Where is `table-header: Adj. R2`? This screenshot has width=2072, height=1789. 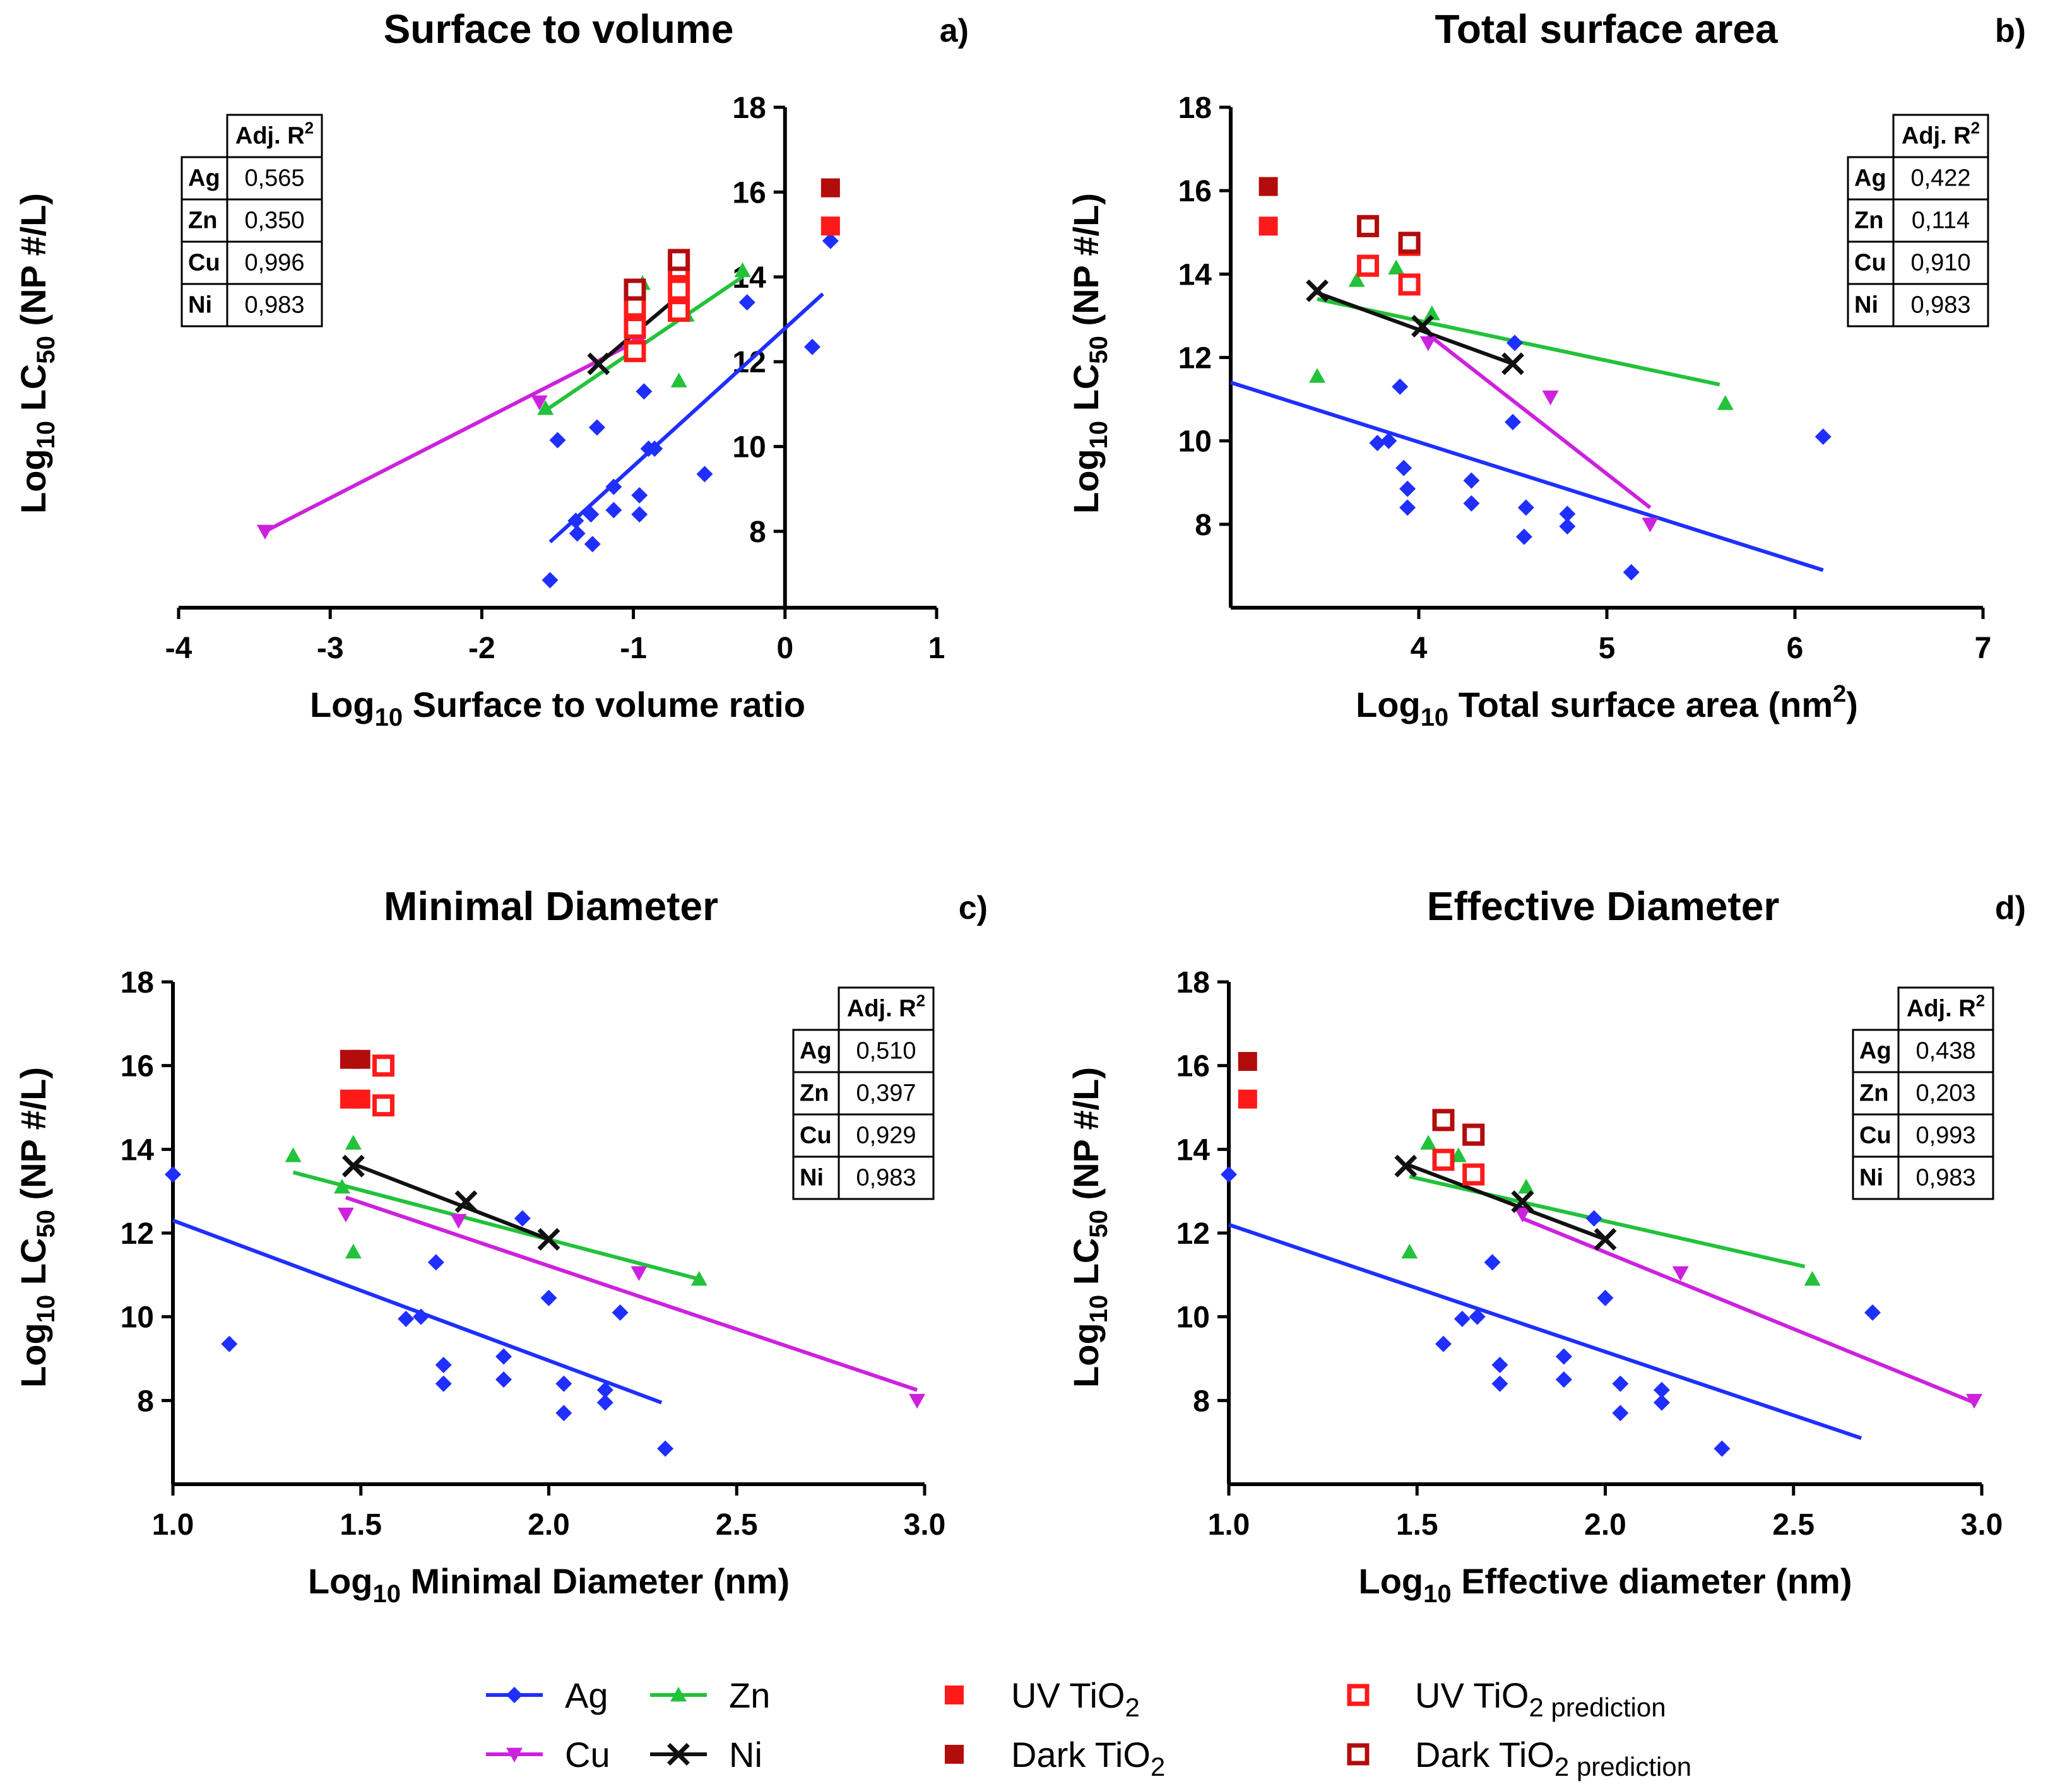 table-header: Adj. R2 is located at coordinates (886, 1006).